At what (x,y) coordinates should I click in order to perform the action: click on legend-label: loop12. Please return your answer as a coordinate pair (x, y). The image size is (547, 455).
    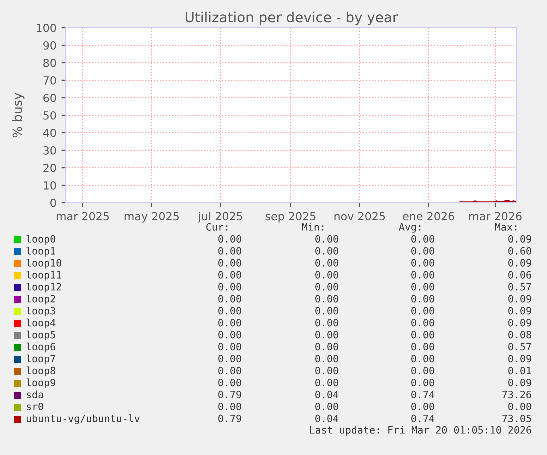
    Looking at the image, I should click on (44, 288).